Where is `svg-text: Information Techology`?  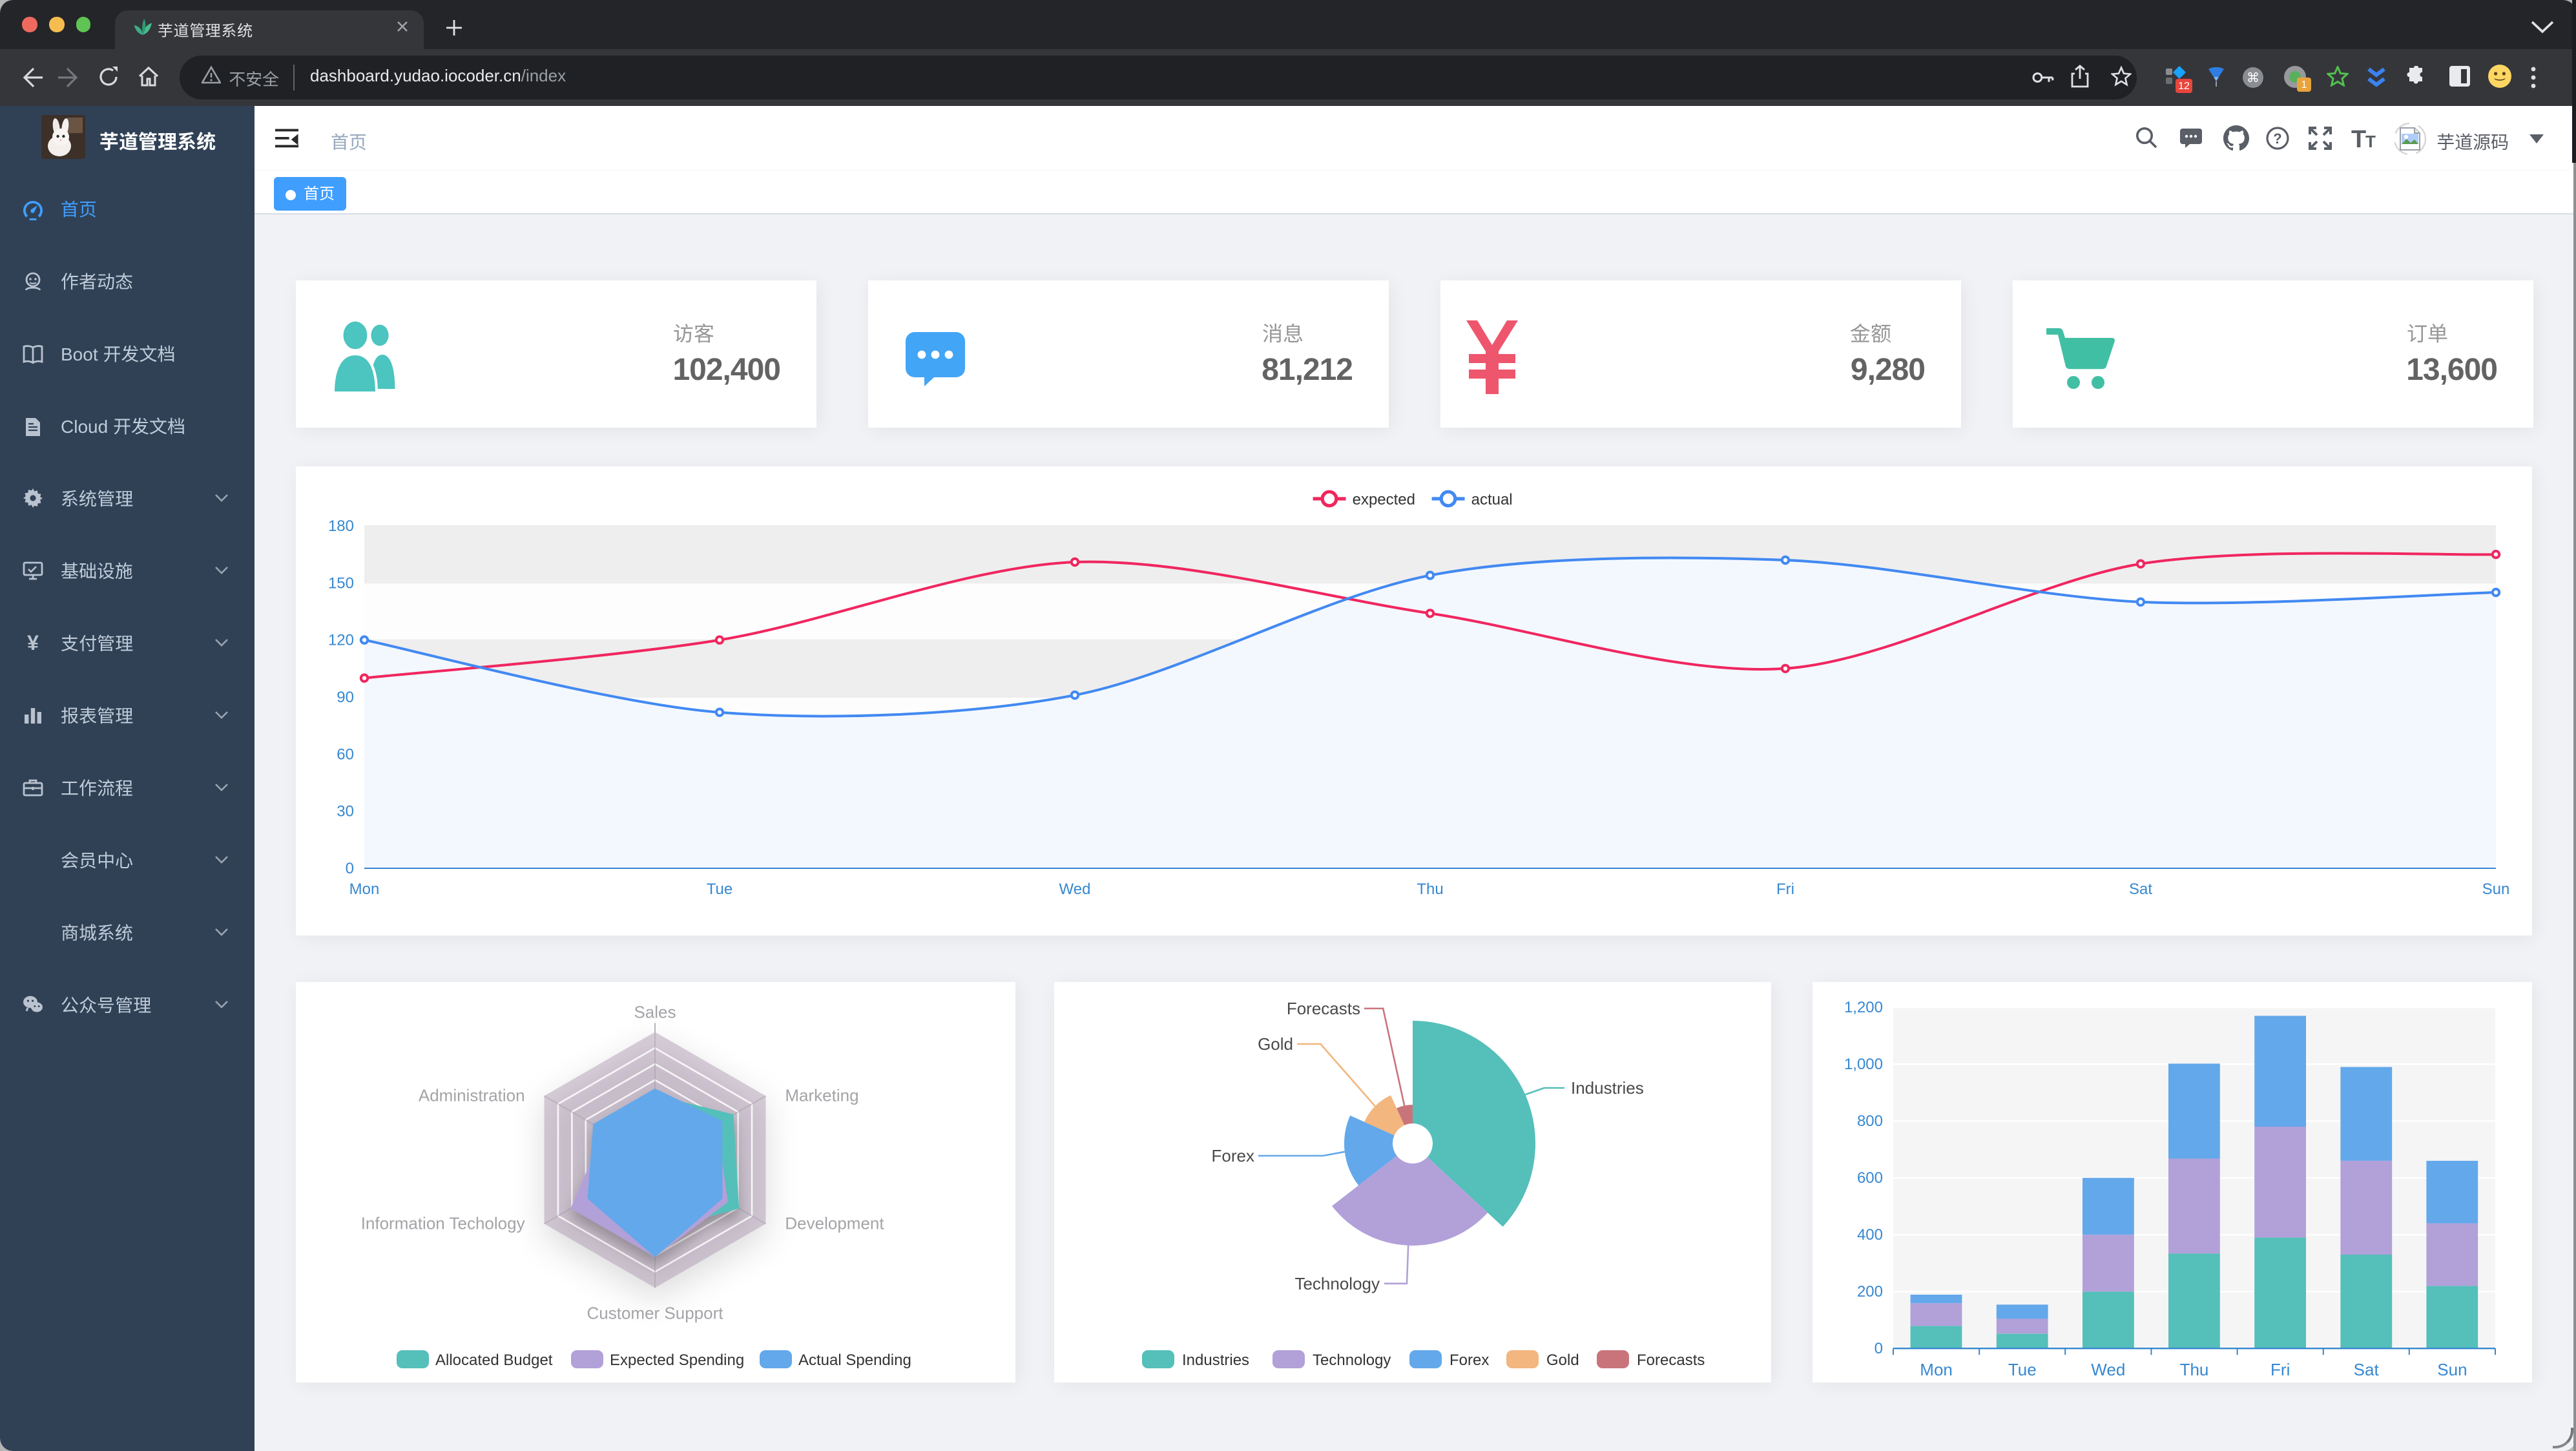 svg-text: Information Techology is located at coordinates (443, 1223).